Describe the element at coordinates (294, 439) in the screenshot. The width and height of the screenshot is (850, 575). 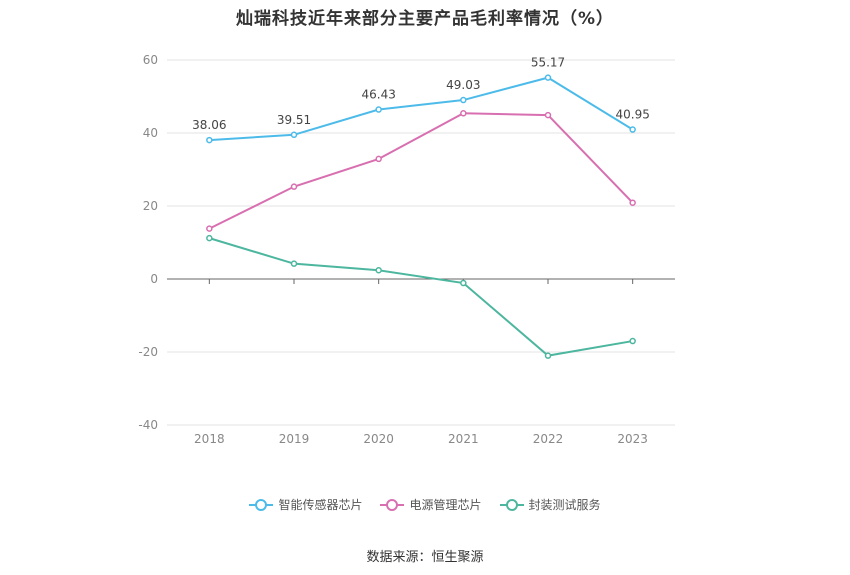
I see `x-tick-label: 2019` at that location.